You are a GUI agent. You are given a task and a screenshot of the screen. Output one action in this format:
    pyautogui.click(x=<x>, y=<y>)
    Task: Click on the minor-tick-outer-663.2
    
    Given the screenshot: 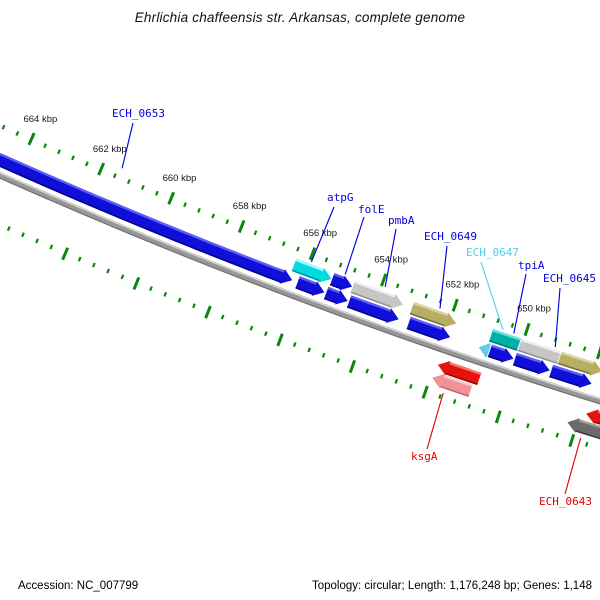 What is the action you would take?
    pyautogui.click(x=59, y=152)
    